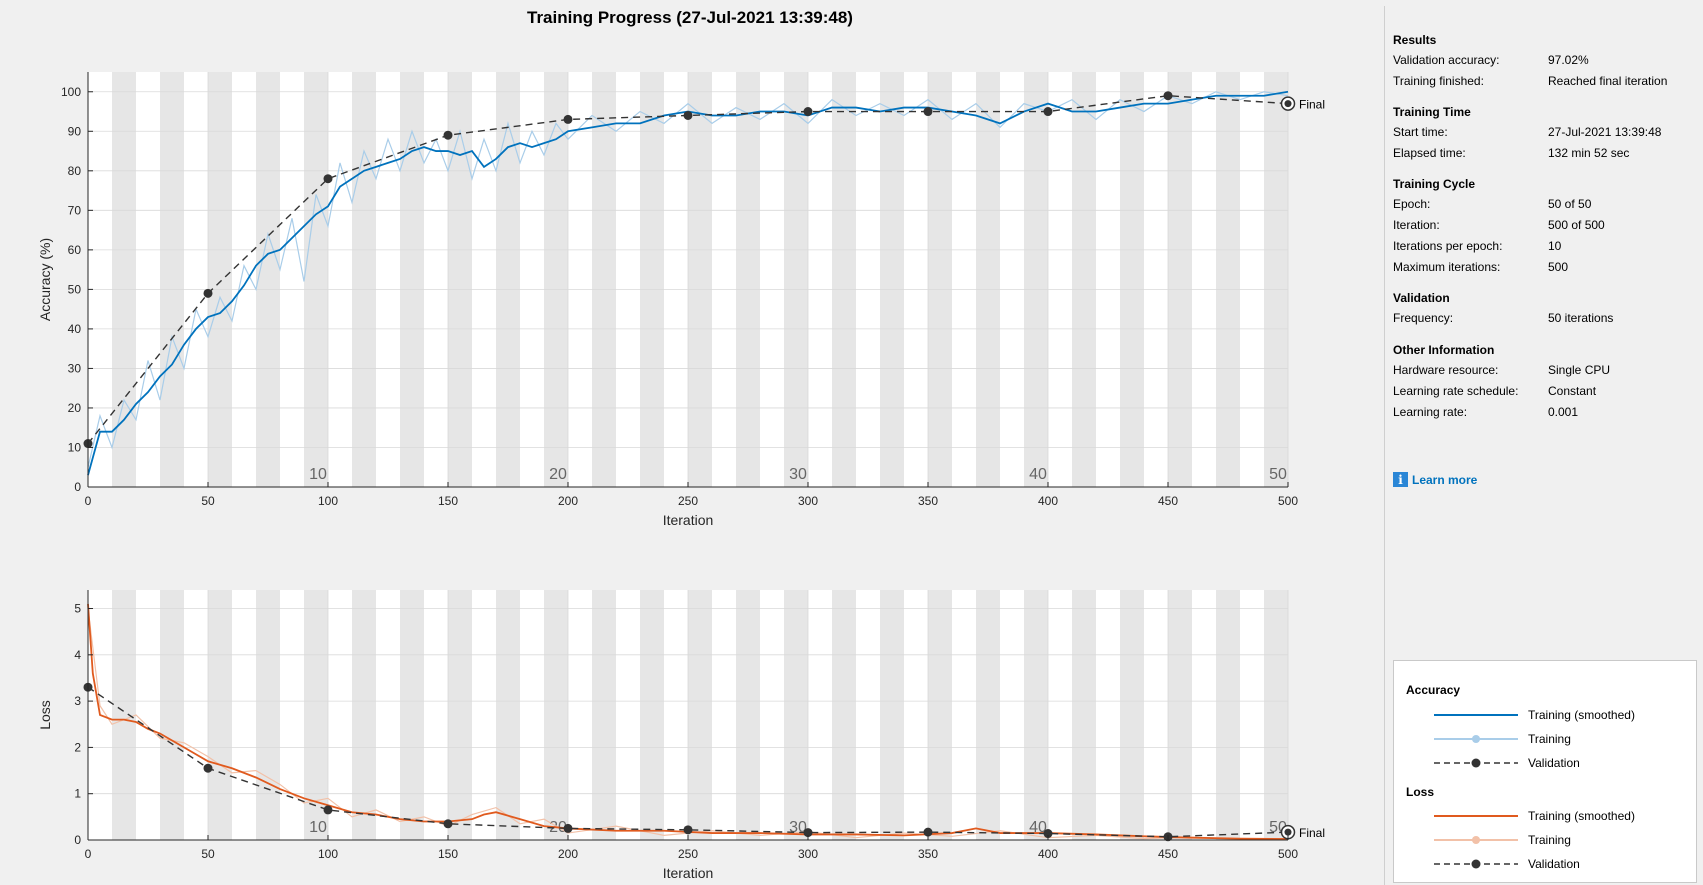  What do you see at coordinates (928, 854) in the screenshot?
I see `x-tick-label: 350` at bounding box center [928, 854].